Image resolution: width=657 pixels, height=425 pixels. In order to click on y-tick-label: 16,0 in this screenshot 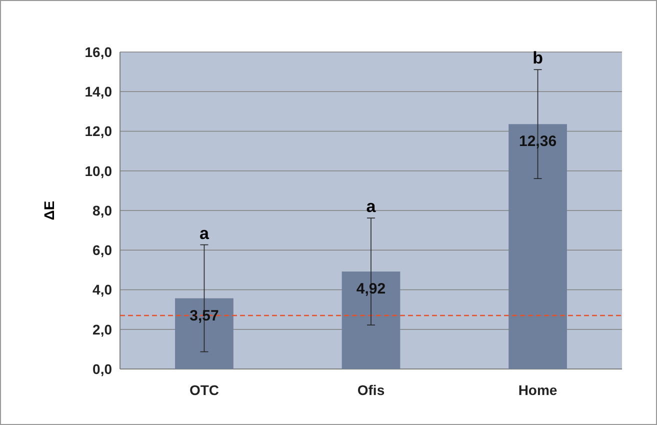, I will do `click(98, 52)`.